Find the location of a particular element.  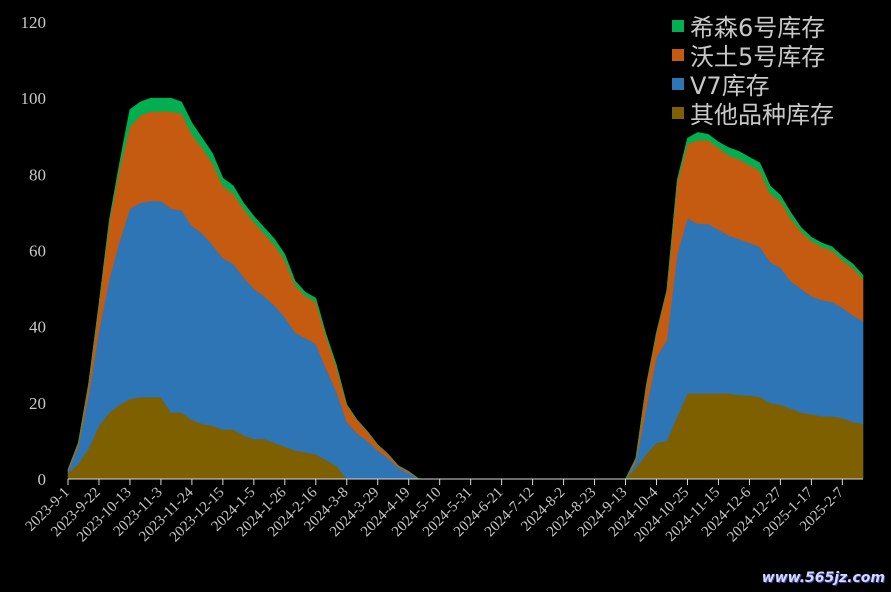

y-tick-label: 40 is located at coordinates (37, 327).